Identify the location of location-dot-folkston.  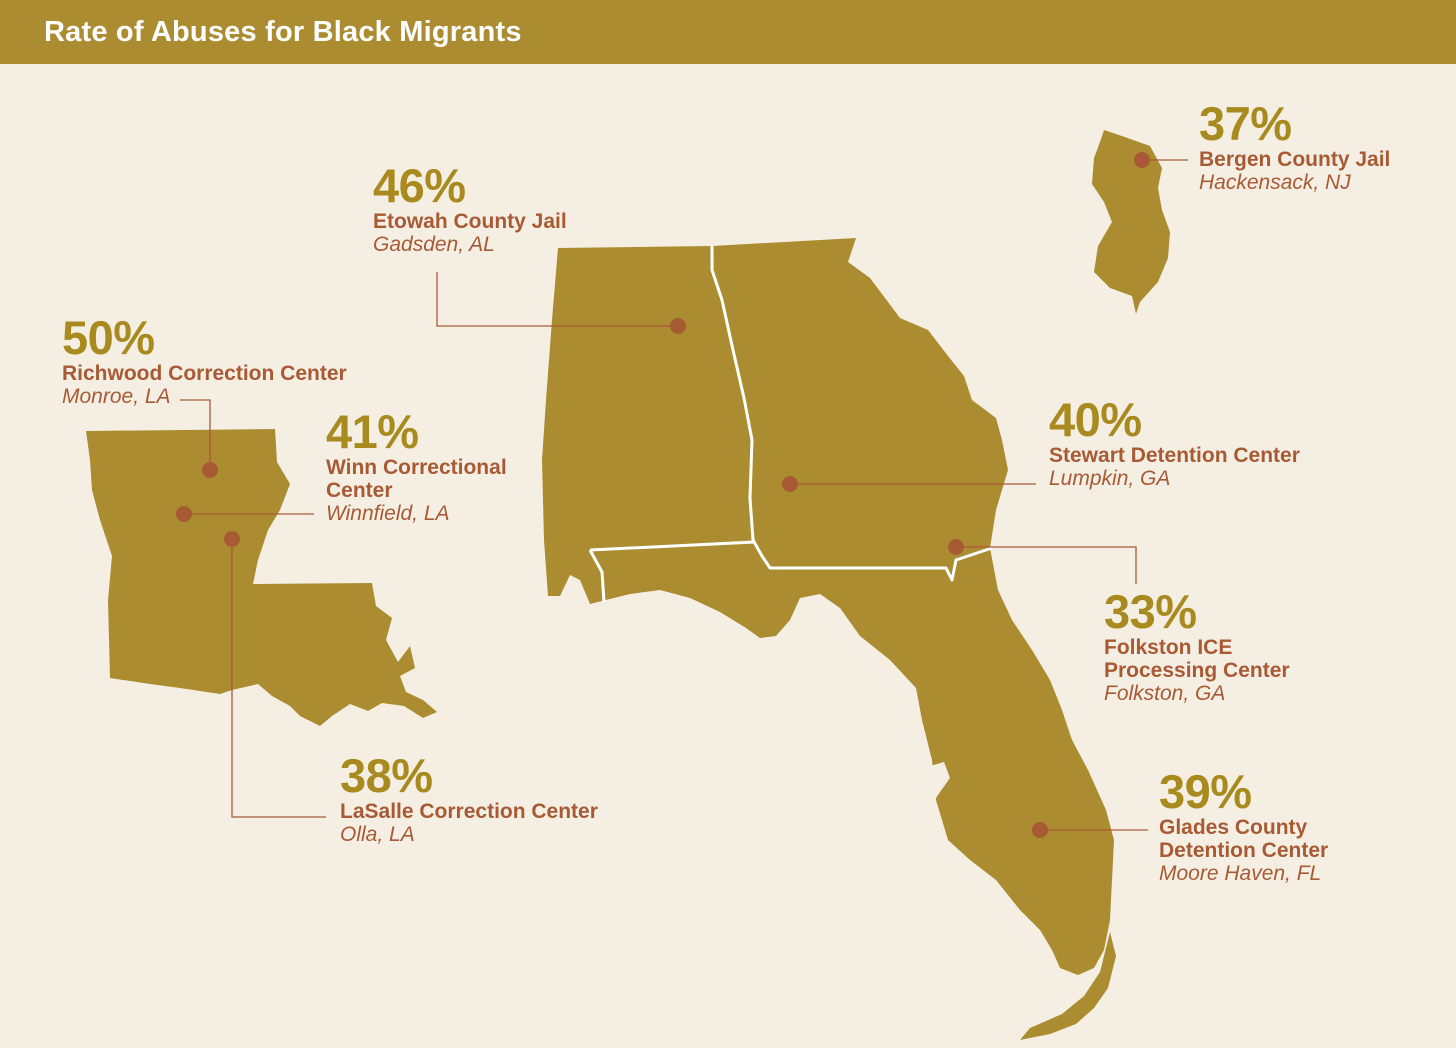
(956, 547).